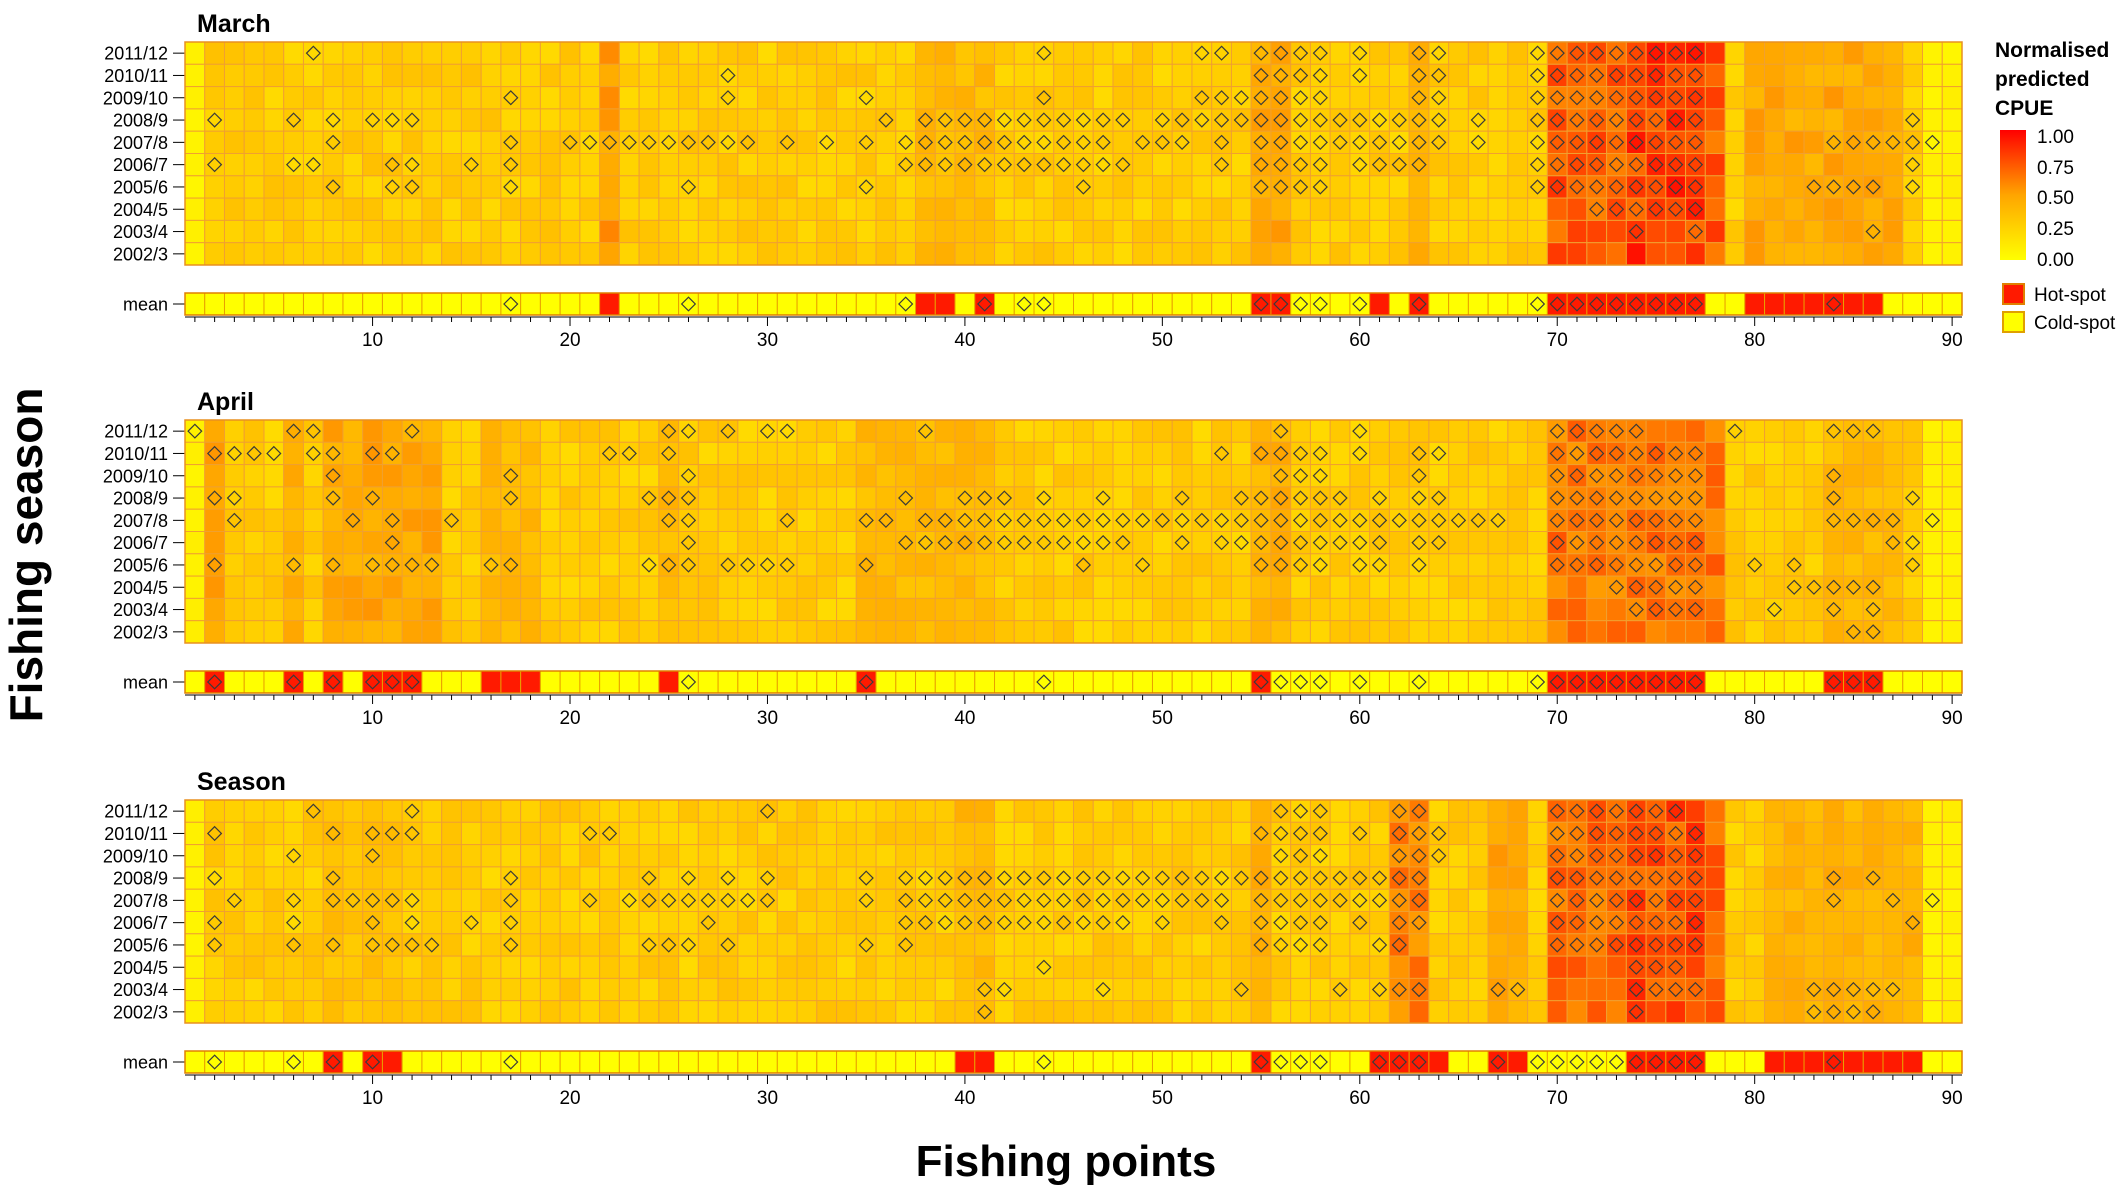 Image resolution: width=2128 pixels, height=1189 pixels. What do you see at coordinates (985, 1062) in the screenshot?
I see `mean-hot-spot-cell` at bounding box center [985, 1062].